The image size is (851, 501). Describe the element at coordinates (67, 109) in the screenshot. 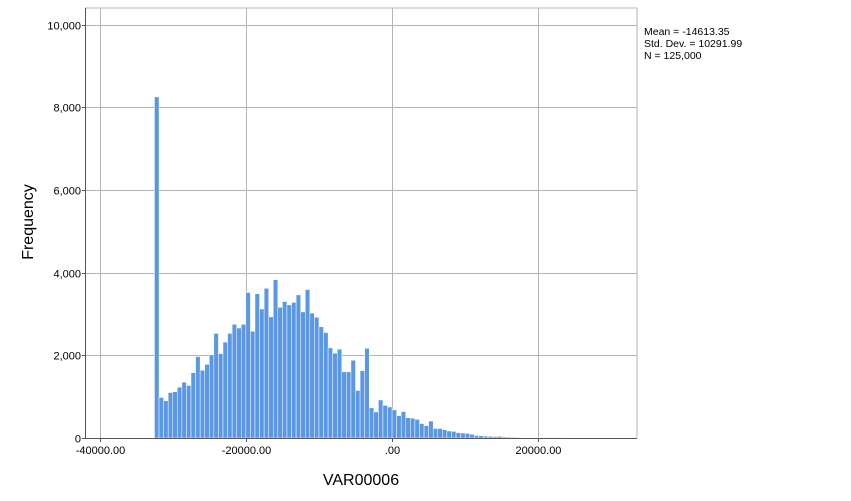

I see `y-tick-label: 8,000` at that location.